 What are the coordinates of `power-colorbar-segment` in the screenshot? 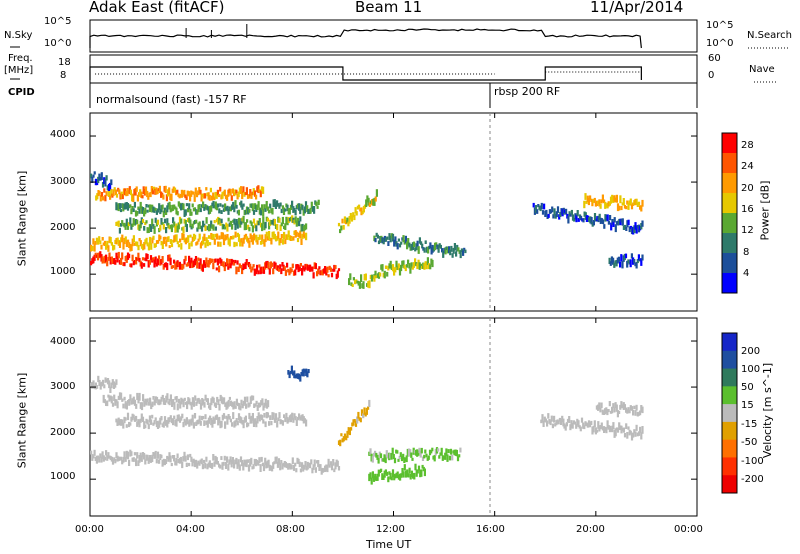 It's located at (729, 183).